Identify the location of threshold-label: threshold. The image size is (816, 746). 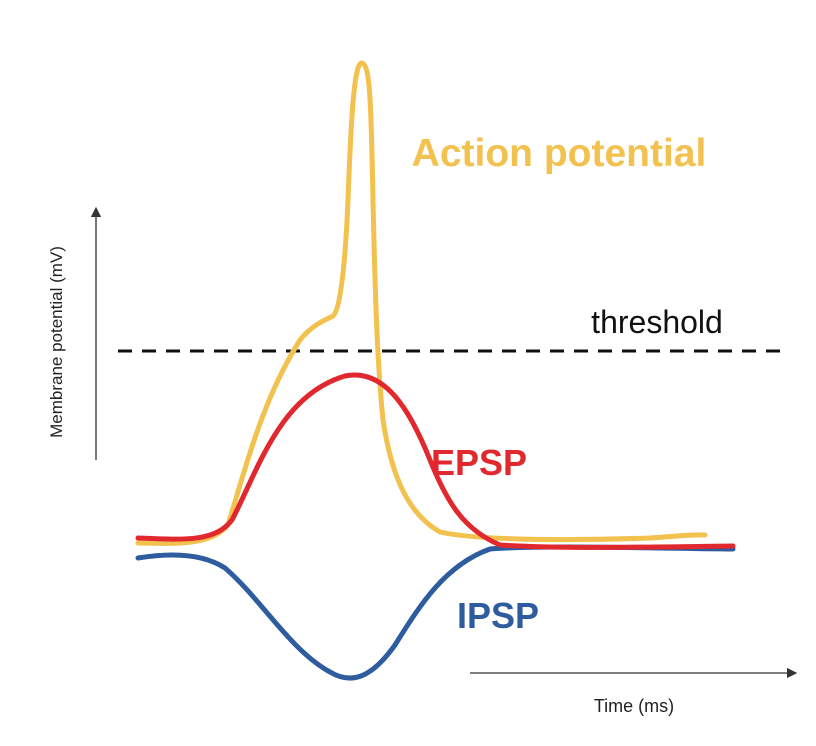
(657, 322).